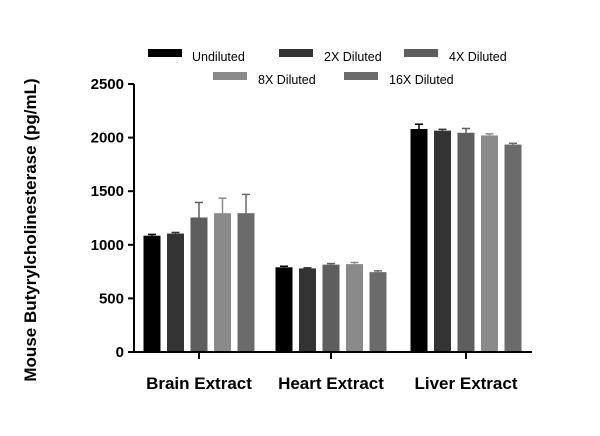  I want to click on y-tick-label: 1000, so click(107, 245).